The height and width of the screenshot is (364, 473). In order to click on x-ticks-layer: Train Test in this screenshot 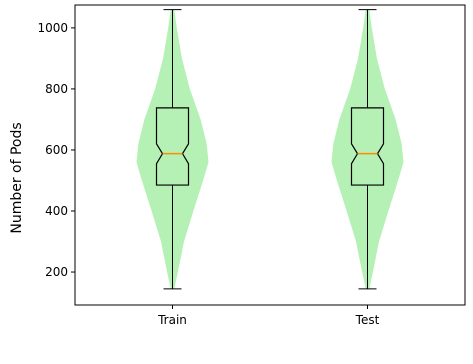, I will do `click(268, 316)`.